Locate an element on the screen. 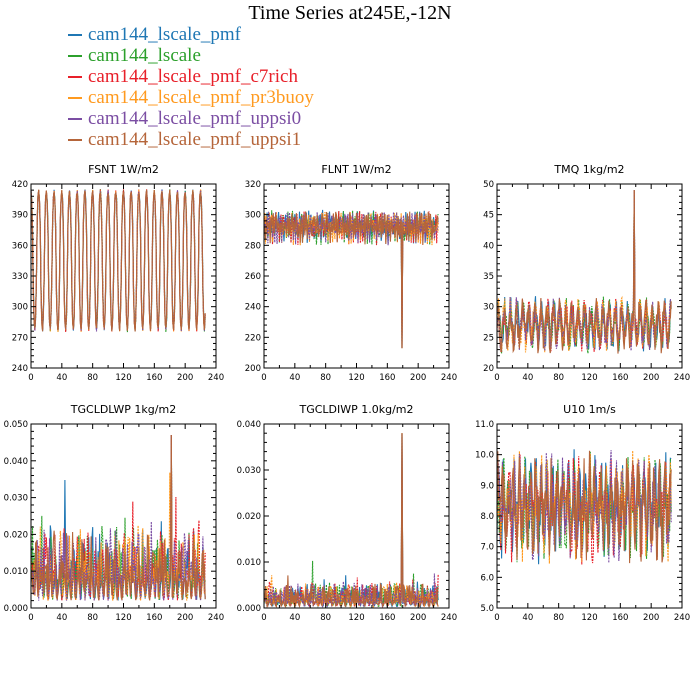 The width and height of the screenshot is (700, 700). panel-title: TMQ 1kg/m2 is located at coordinates (588, 169).